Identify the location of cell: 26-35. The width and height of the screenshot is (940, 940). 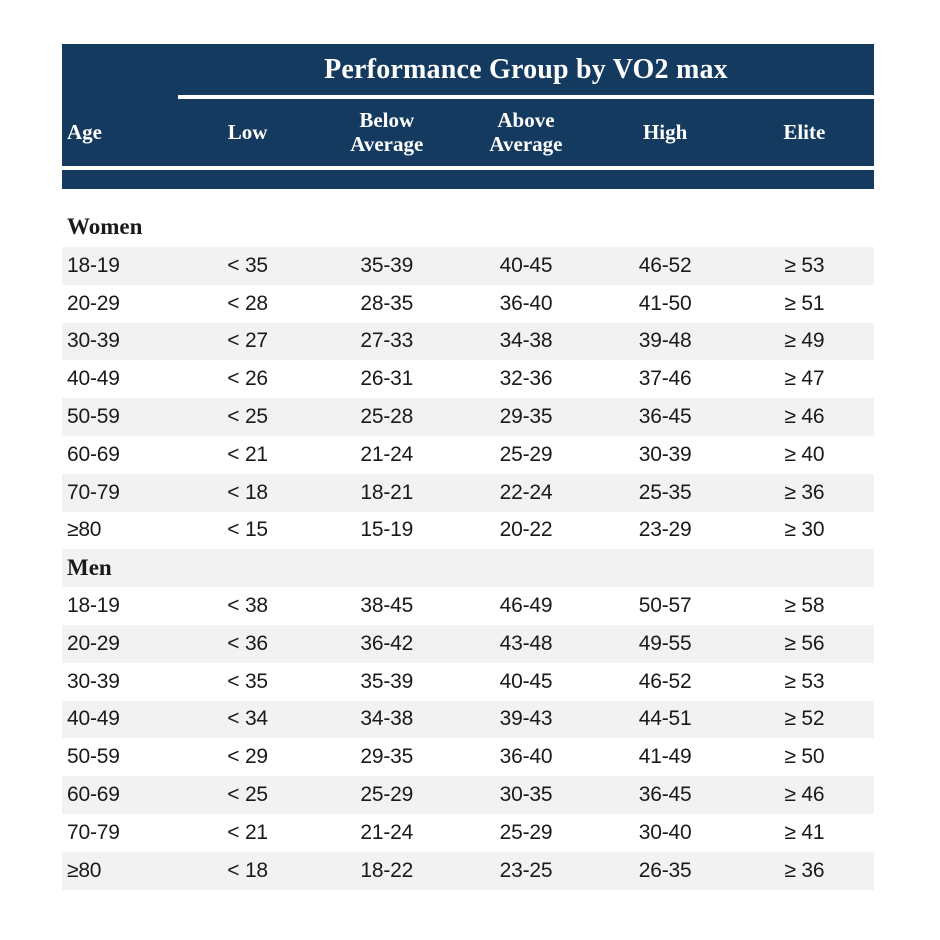
(665, 870).